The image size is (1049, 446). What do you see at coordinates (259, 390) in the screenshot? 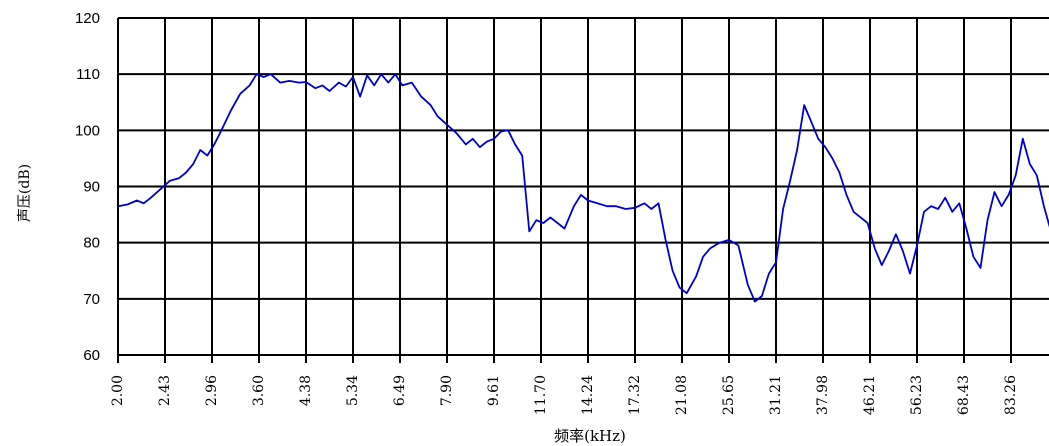
I see `x-tick-label: 3.60` at bounding box center [259, 390].